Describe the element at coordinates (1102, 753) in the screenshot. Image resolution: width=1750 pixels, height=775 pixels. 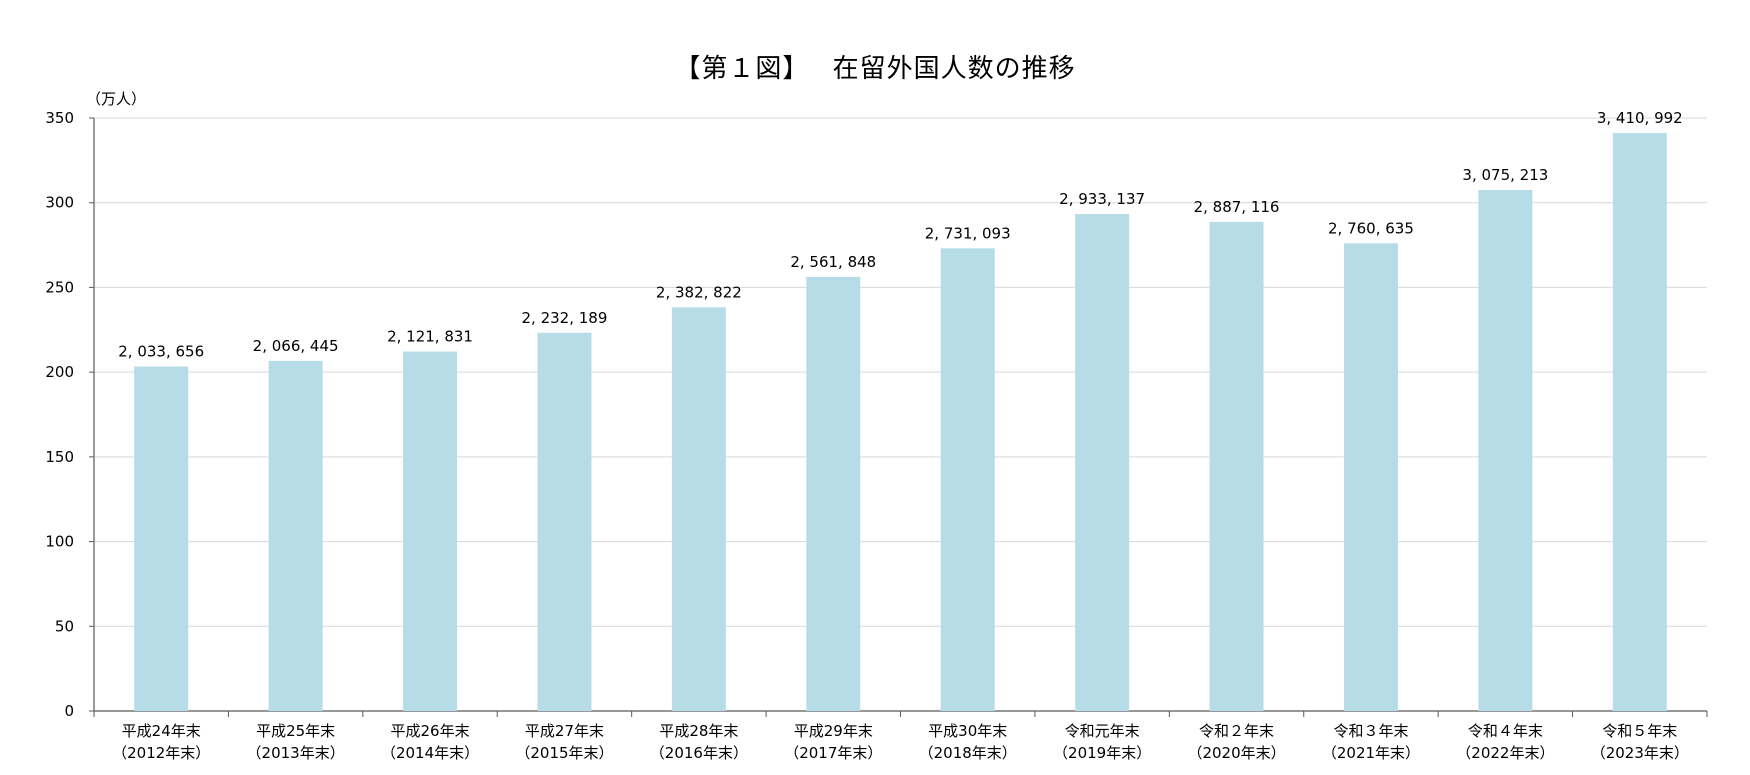
I see `x-category-year-label: （2019年末）` at that location.